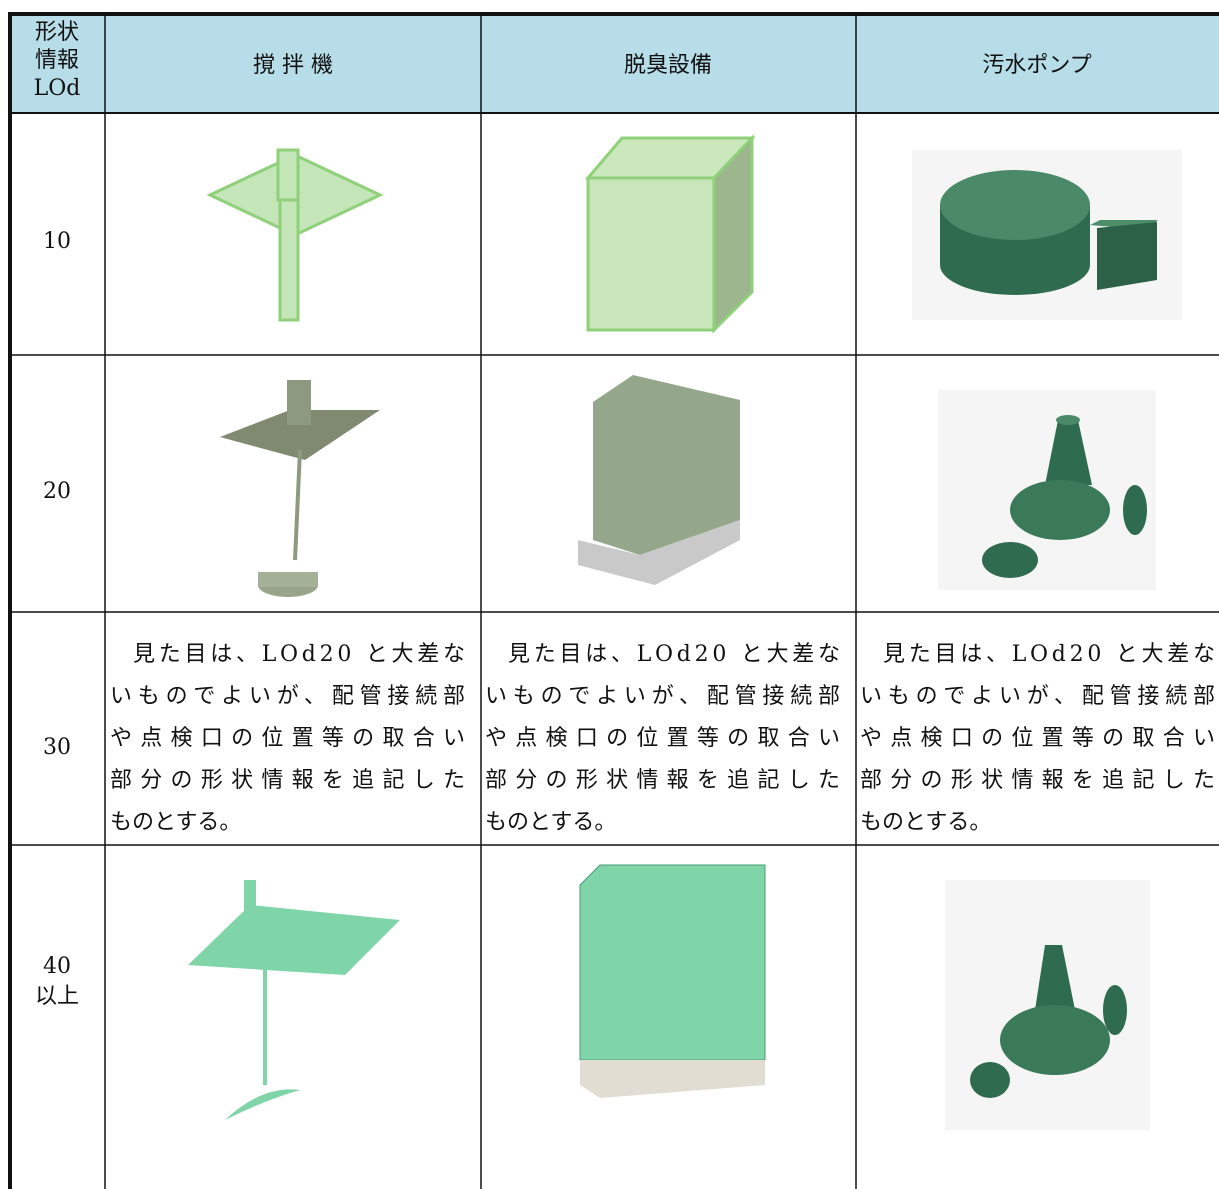 The height and width of the screenshot is (1189, 1219). What do you see at coordinates (57, 60) in the screenshot?
I see `corner-label: 情報` at bounding box center [57, 60].